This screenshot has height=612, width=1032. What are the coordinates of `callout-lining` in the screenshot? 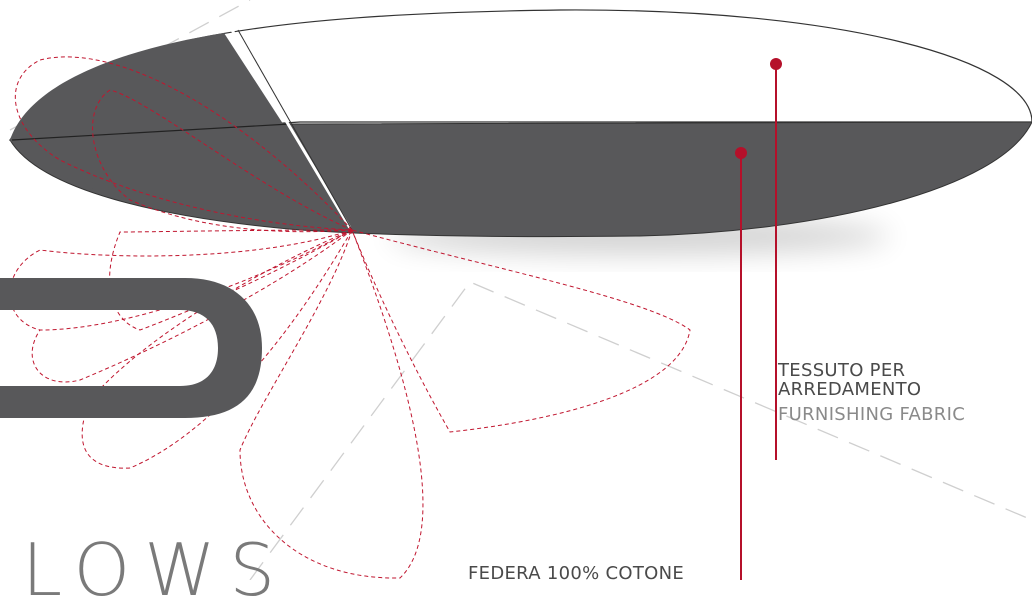 It's located at (741, 363).